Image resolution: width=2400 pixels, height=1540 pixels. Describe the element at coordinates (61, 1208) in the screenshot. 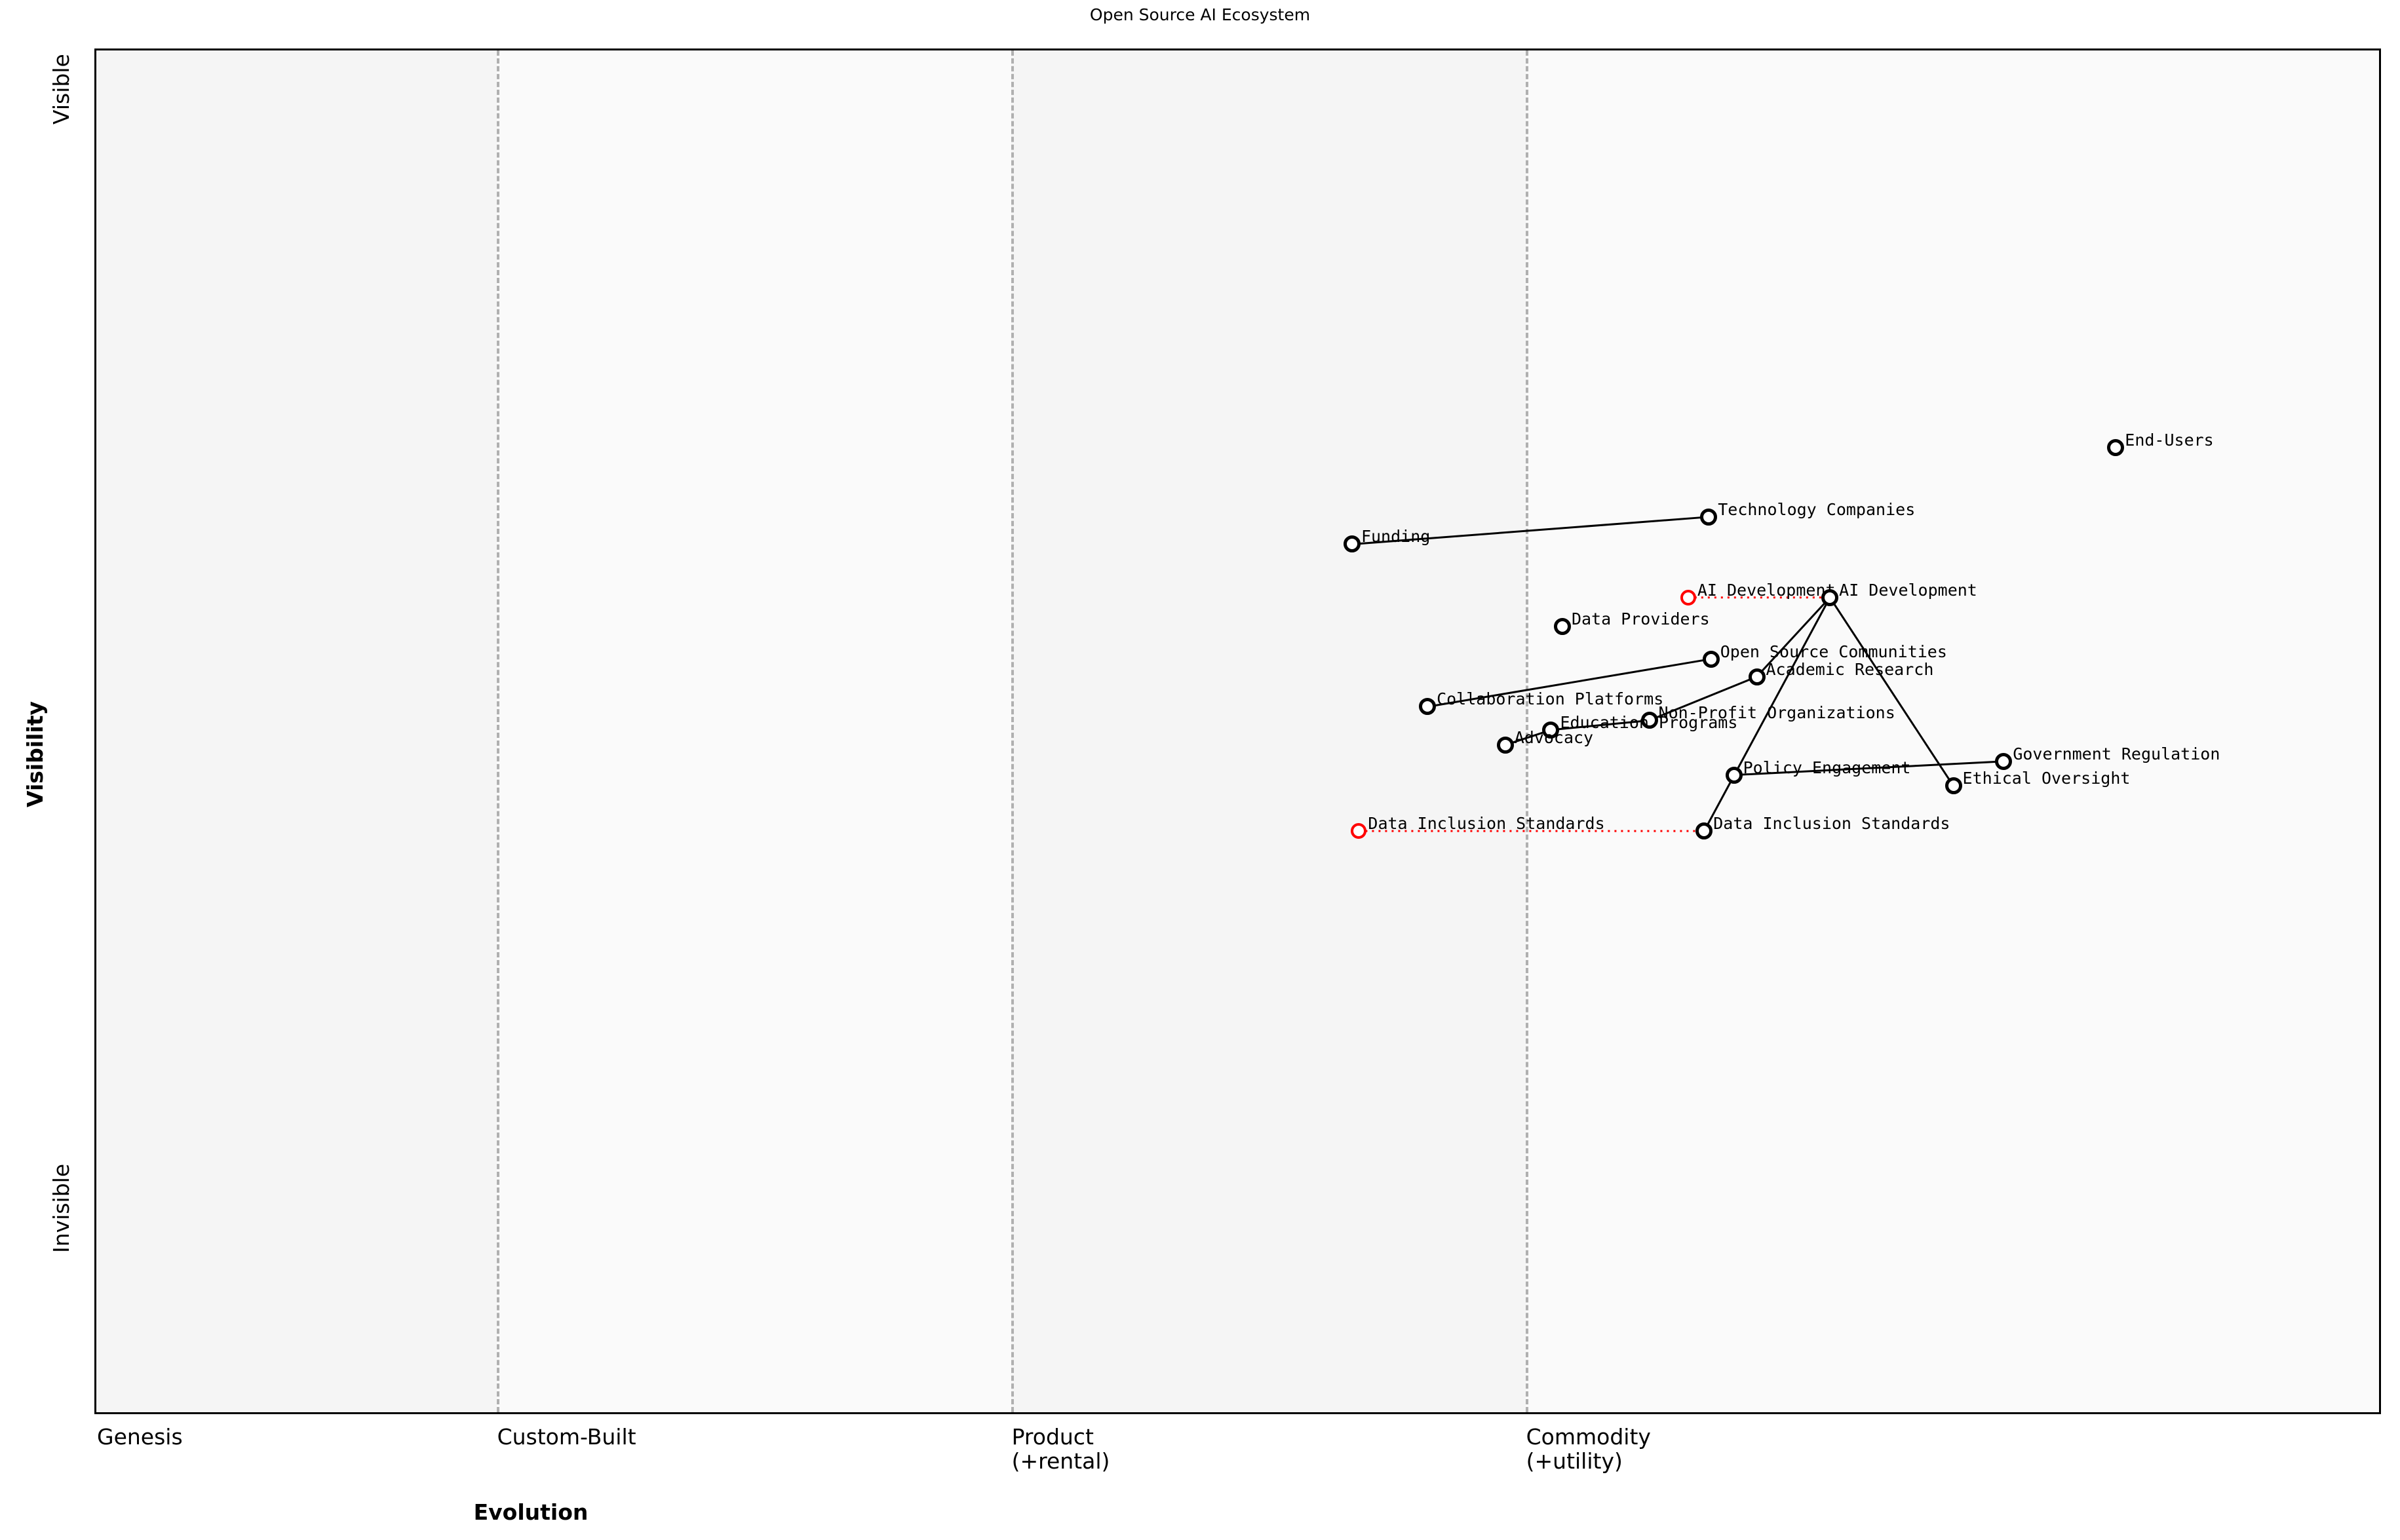

I see `visibility-tick-invisible: Invisible` at that location.